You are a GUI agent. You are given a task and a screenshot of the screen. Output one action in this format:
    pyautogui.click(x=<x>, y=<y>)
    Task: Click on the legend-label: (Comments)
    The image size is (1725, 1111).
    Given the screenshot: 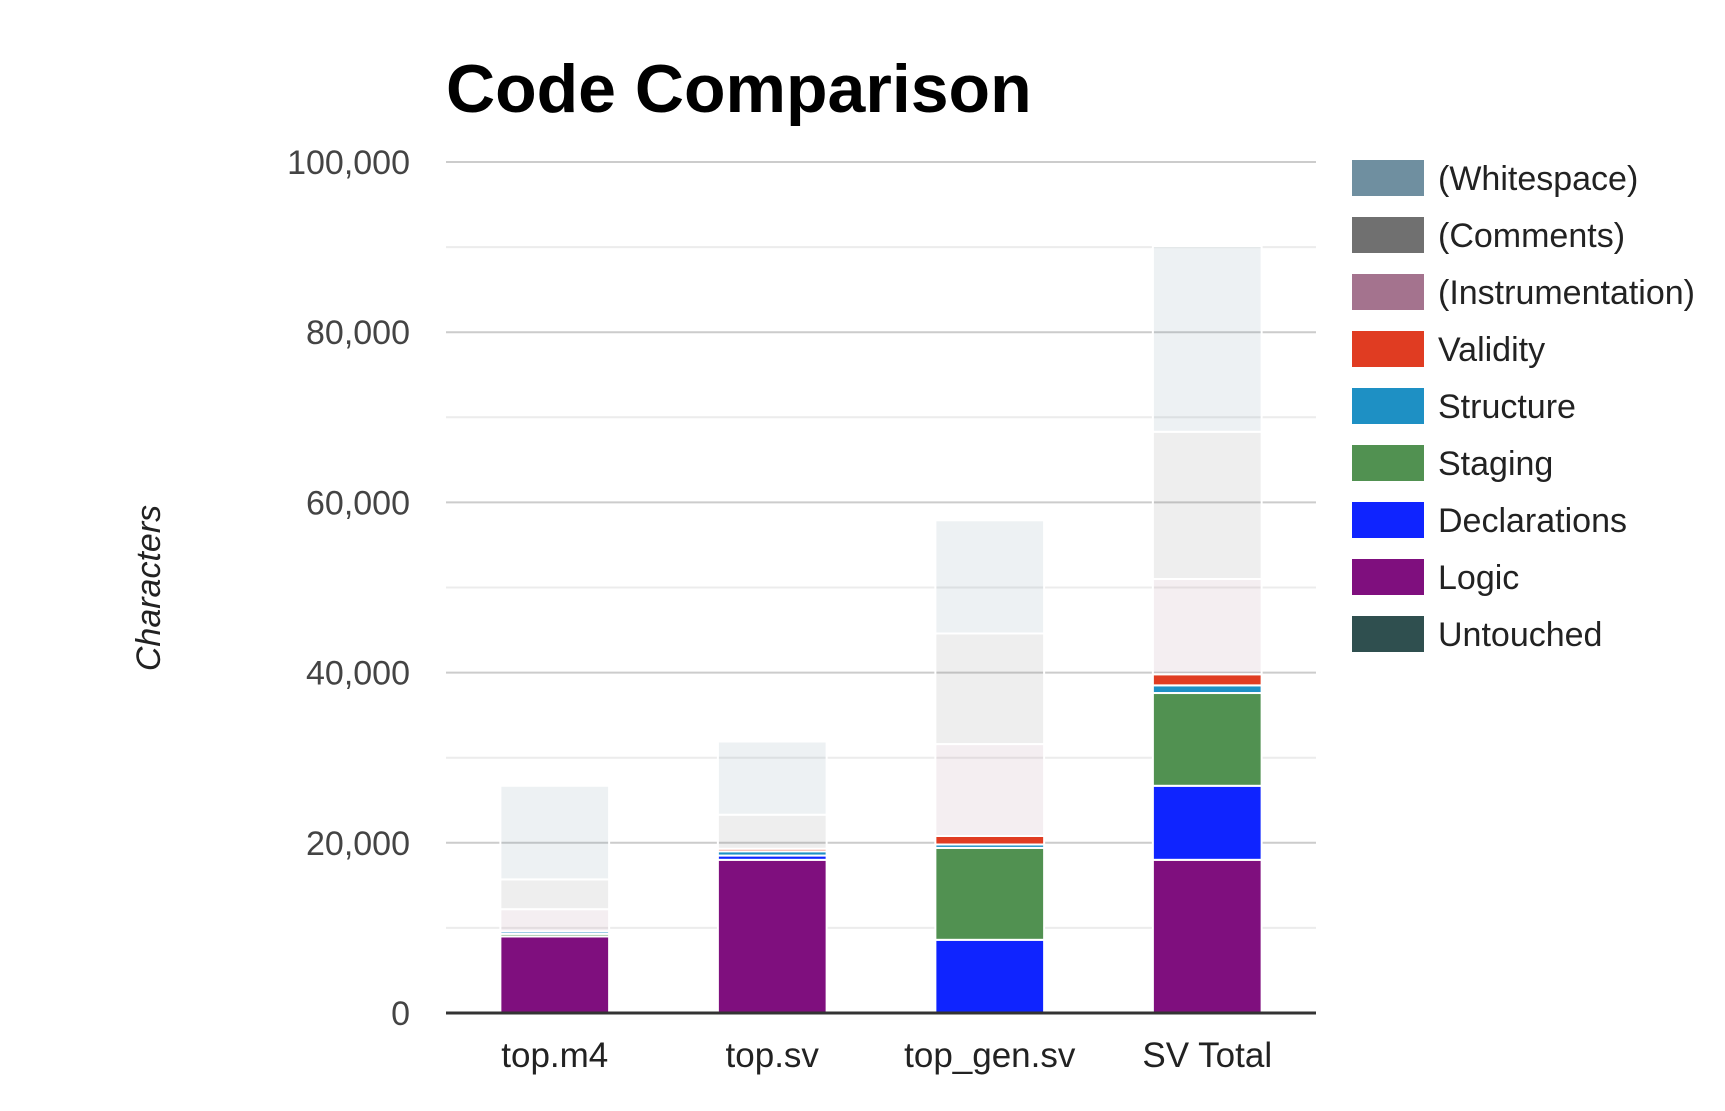 What is the action you would take?
    pyautogui.click(x=1531, y=236)
    